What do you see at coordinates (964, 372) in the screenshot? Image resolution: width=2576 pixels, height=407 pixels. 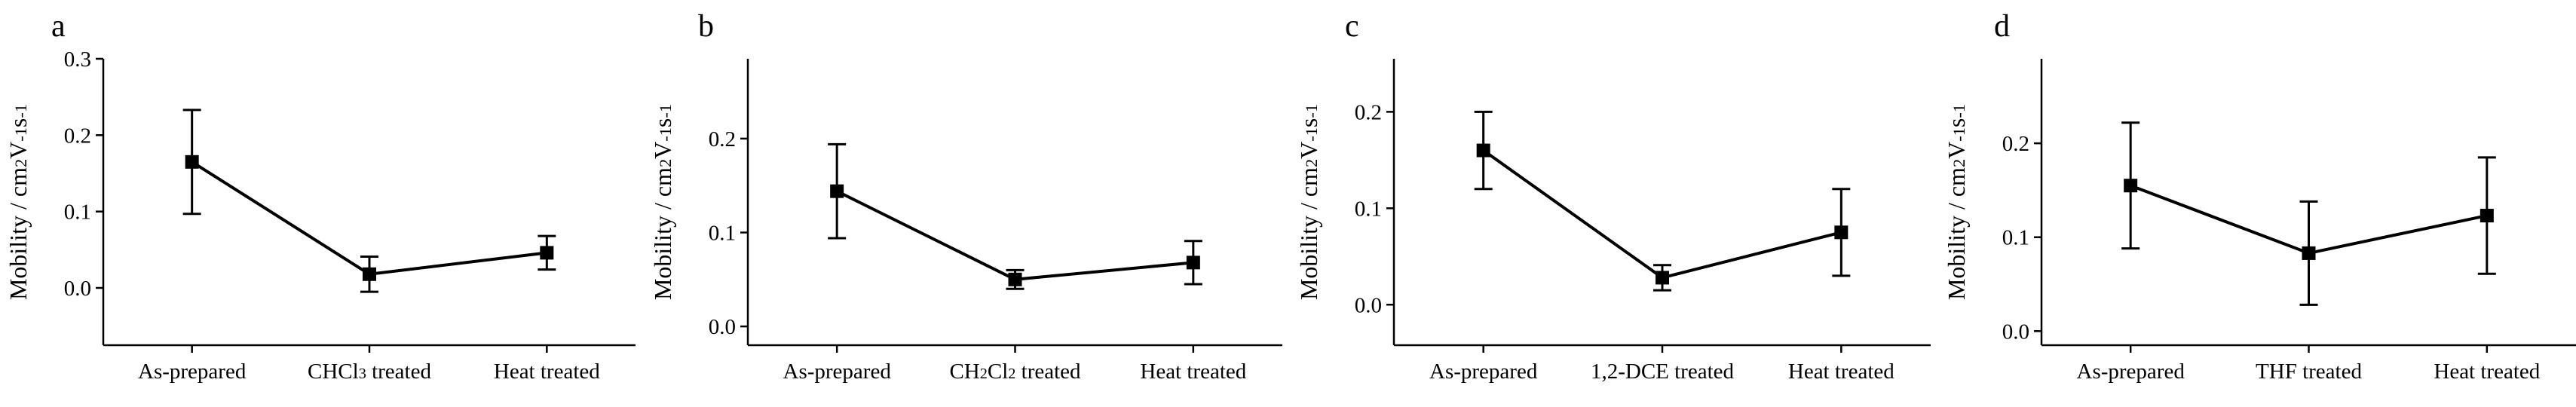 I see `text-run: CH` at bounding box center [964, 372].